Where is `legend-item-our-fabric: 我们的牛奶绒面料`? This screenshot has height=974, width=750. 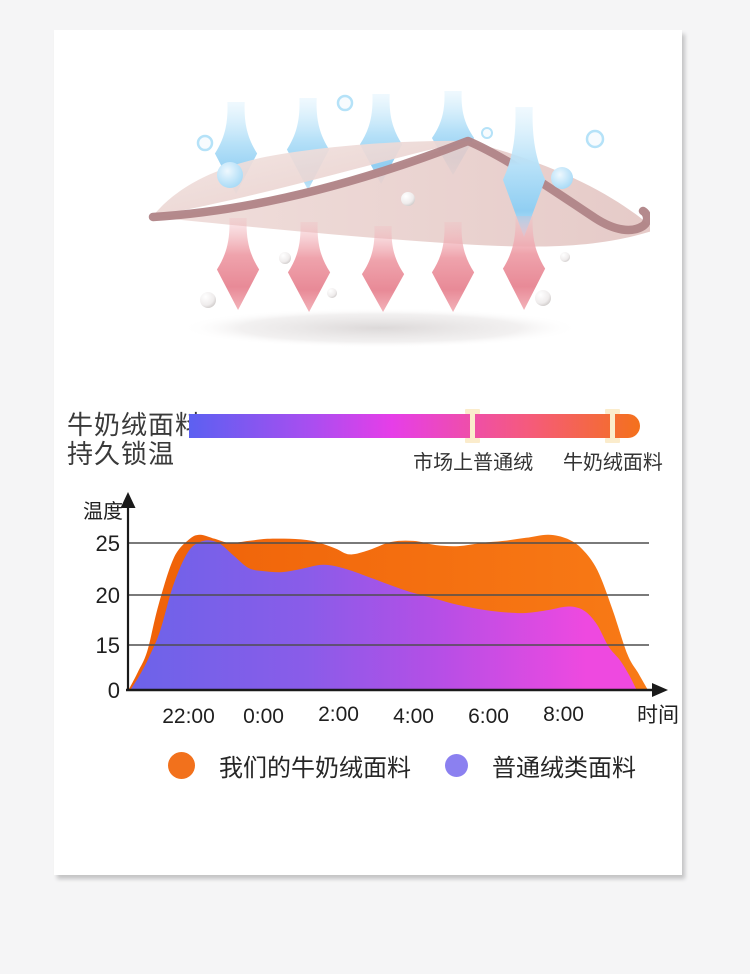 legend-item-our-fabric: 我们的牛奶绒面料 is located at coordinates (289, 766).